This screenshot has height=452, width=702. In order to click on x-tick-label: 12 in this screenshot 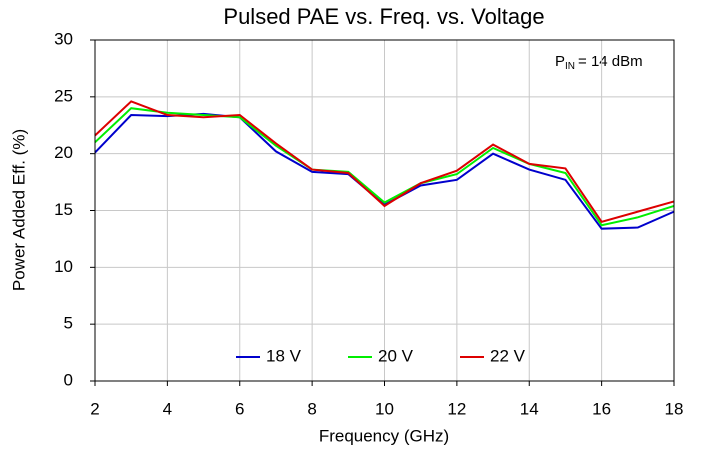, I will do `click(456, 408)`.